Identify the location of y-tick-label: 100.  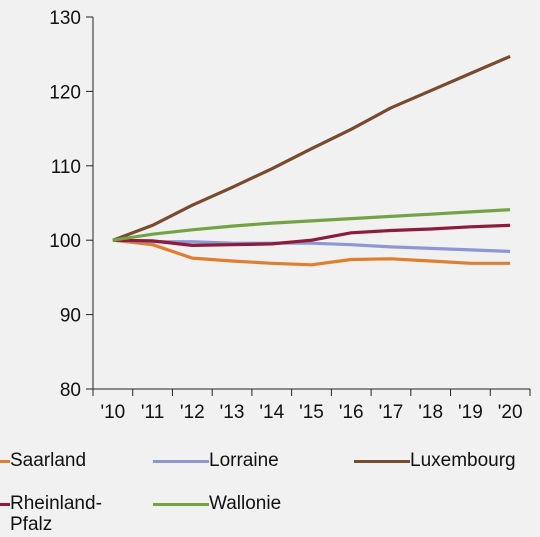
(65, 241).